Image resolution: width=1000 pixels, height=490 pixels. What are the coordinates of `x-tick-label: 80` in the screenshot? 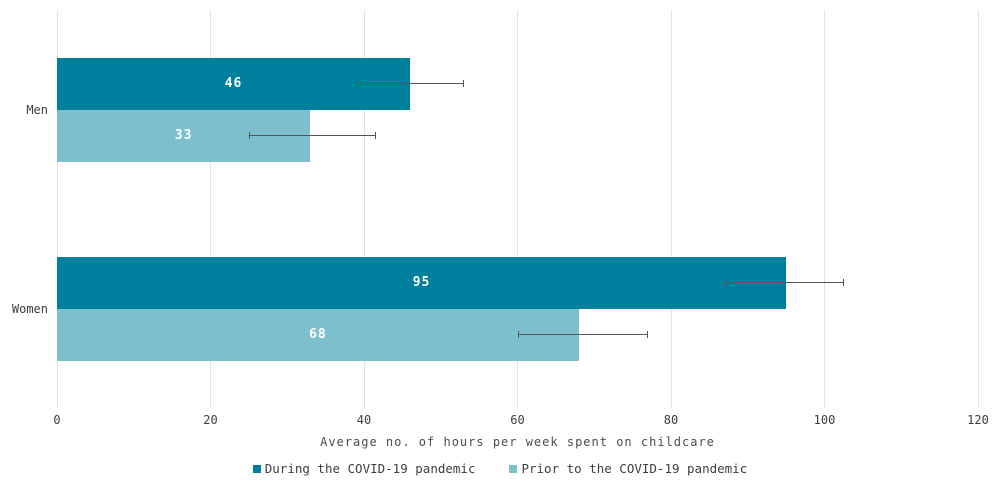 It's located at (671, 420).